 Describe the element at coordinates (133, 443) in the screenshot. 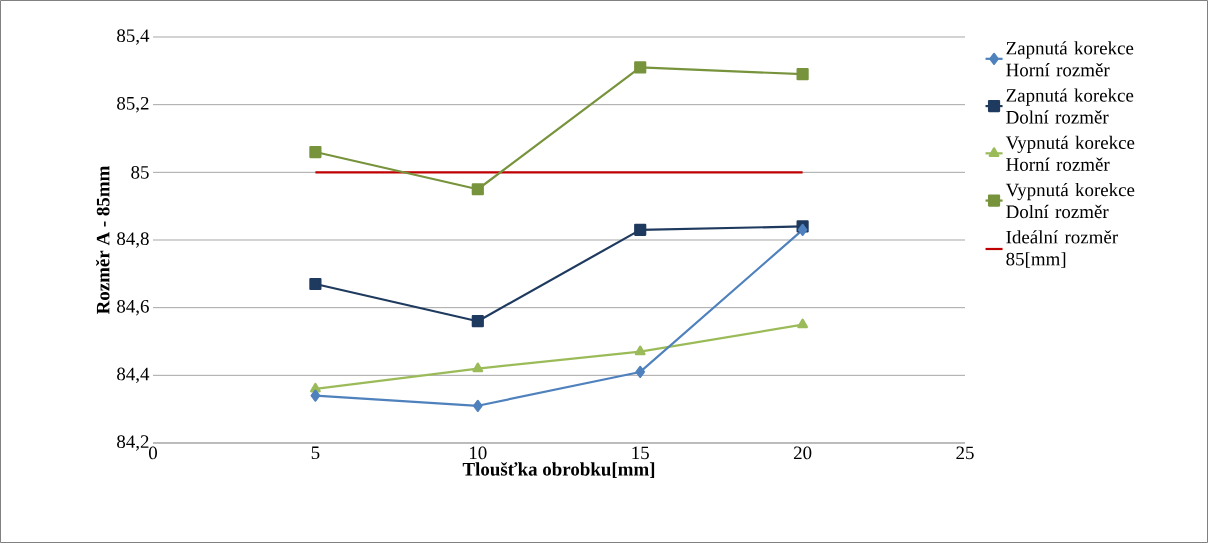

I see `y-tick-label: 84,2` at that location.